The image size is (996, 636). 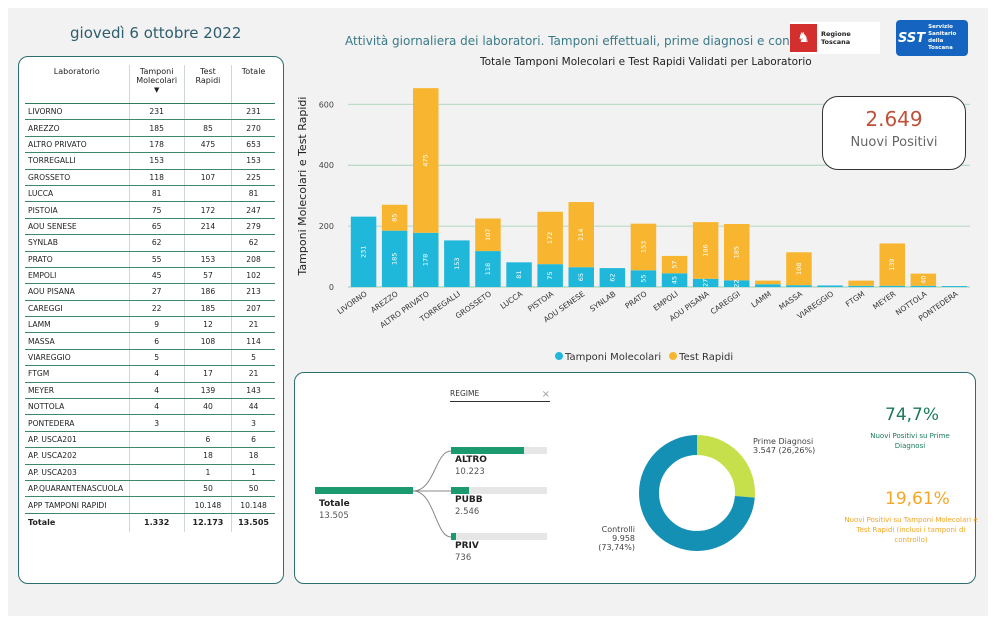 What do you see at coordinates (395, 218) in the screenshot?
I see `data-label: 85` at bounding box center [395, 218].